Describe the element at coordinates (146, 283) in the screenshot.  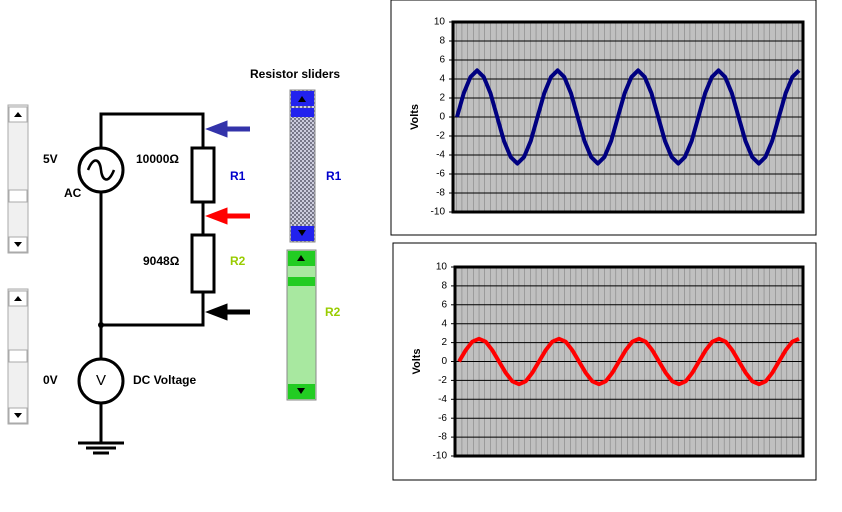
I see `circuit-wires` at that location.